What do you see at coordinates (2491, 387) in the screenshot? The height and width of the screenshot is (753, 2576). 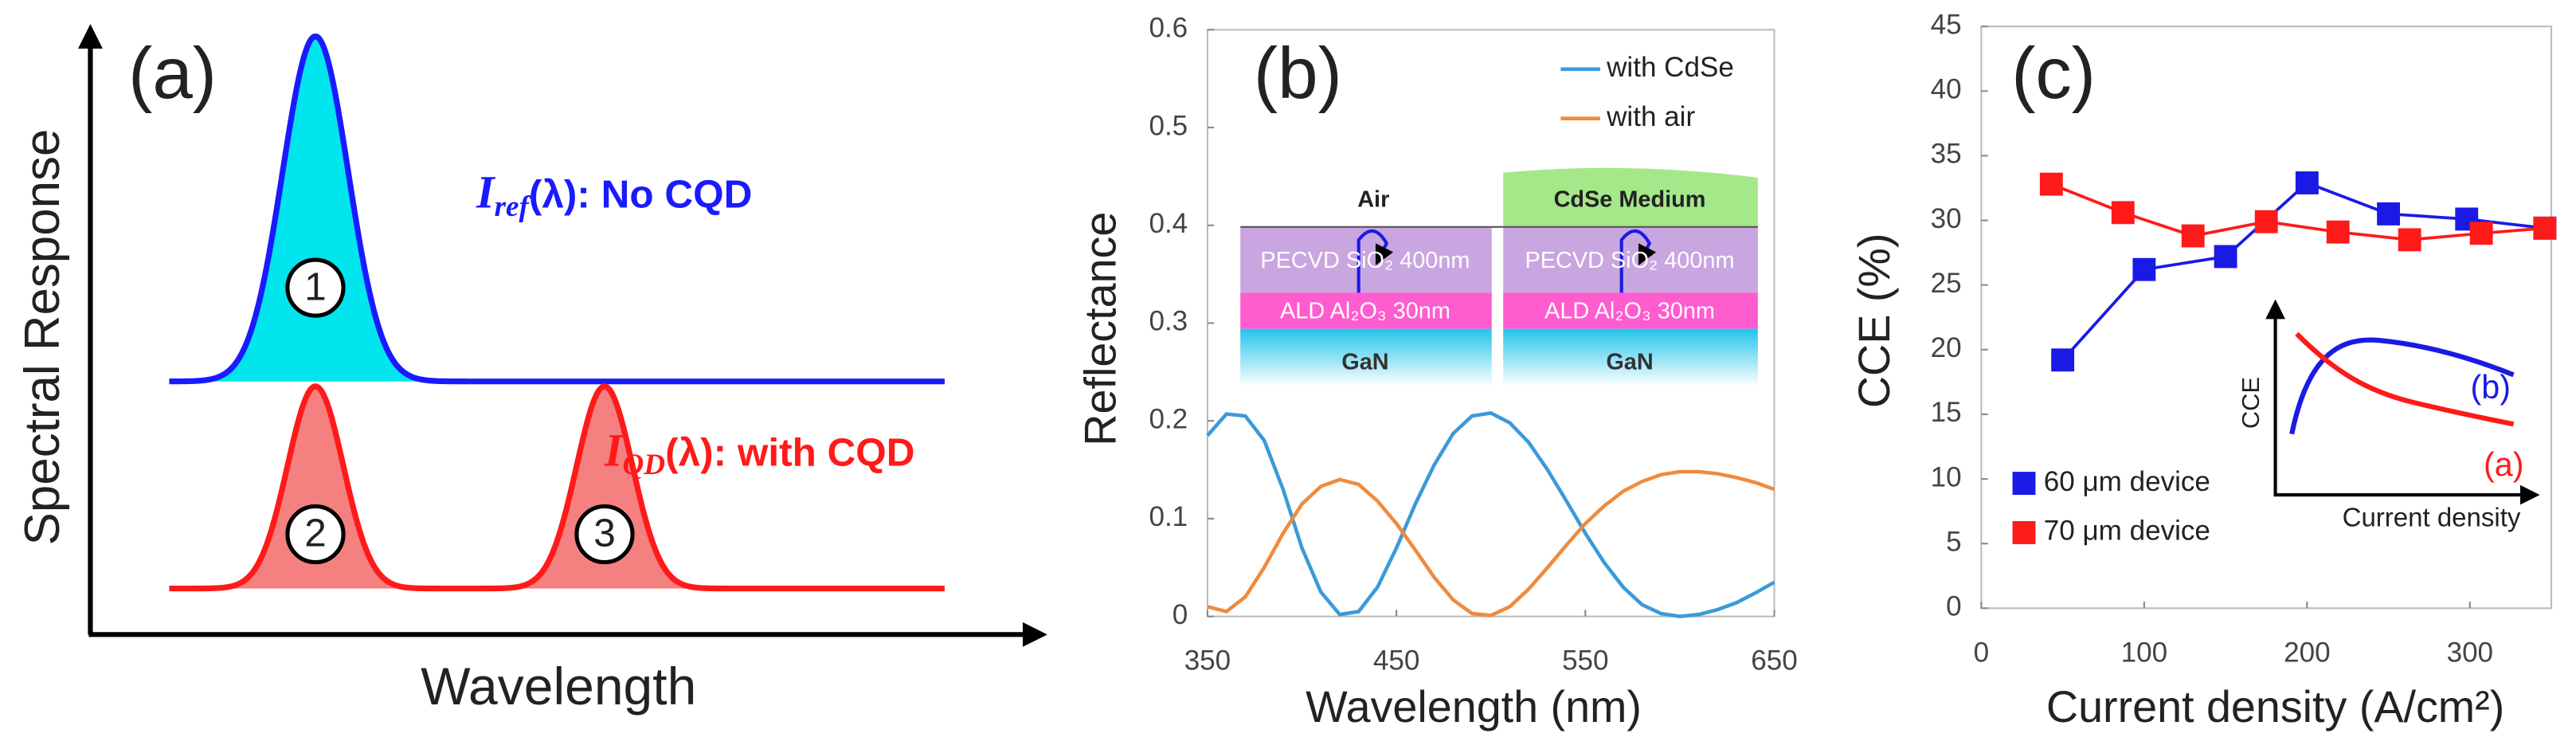 I see `inset-curve-label: (b)` at bounding box center [2491, 387].